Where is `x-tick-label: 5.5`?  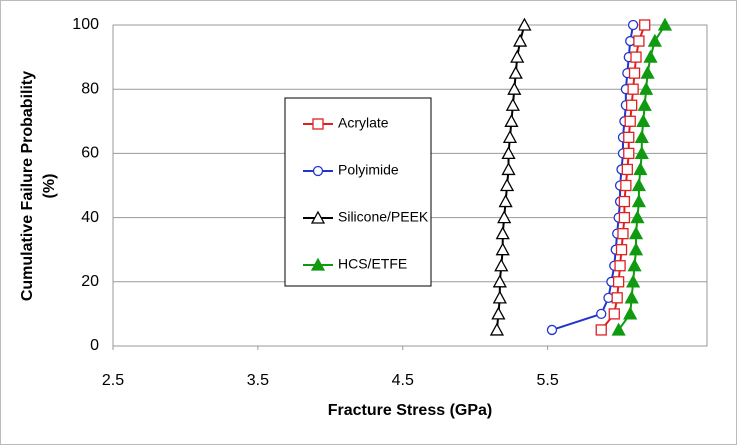
x-tick-label: 5.5 is located at coordinates (548, 380).